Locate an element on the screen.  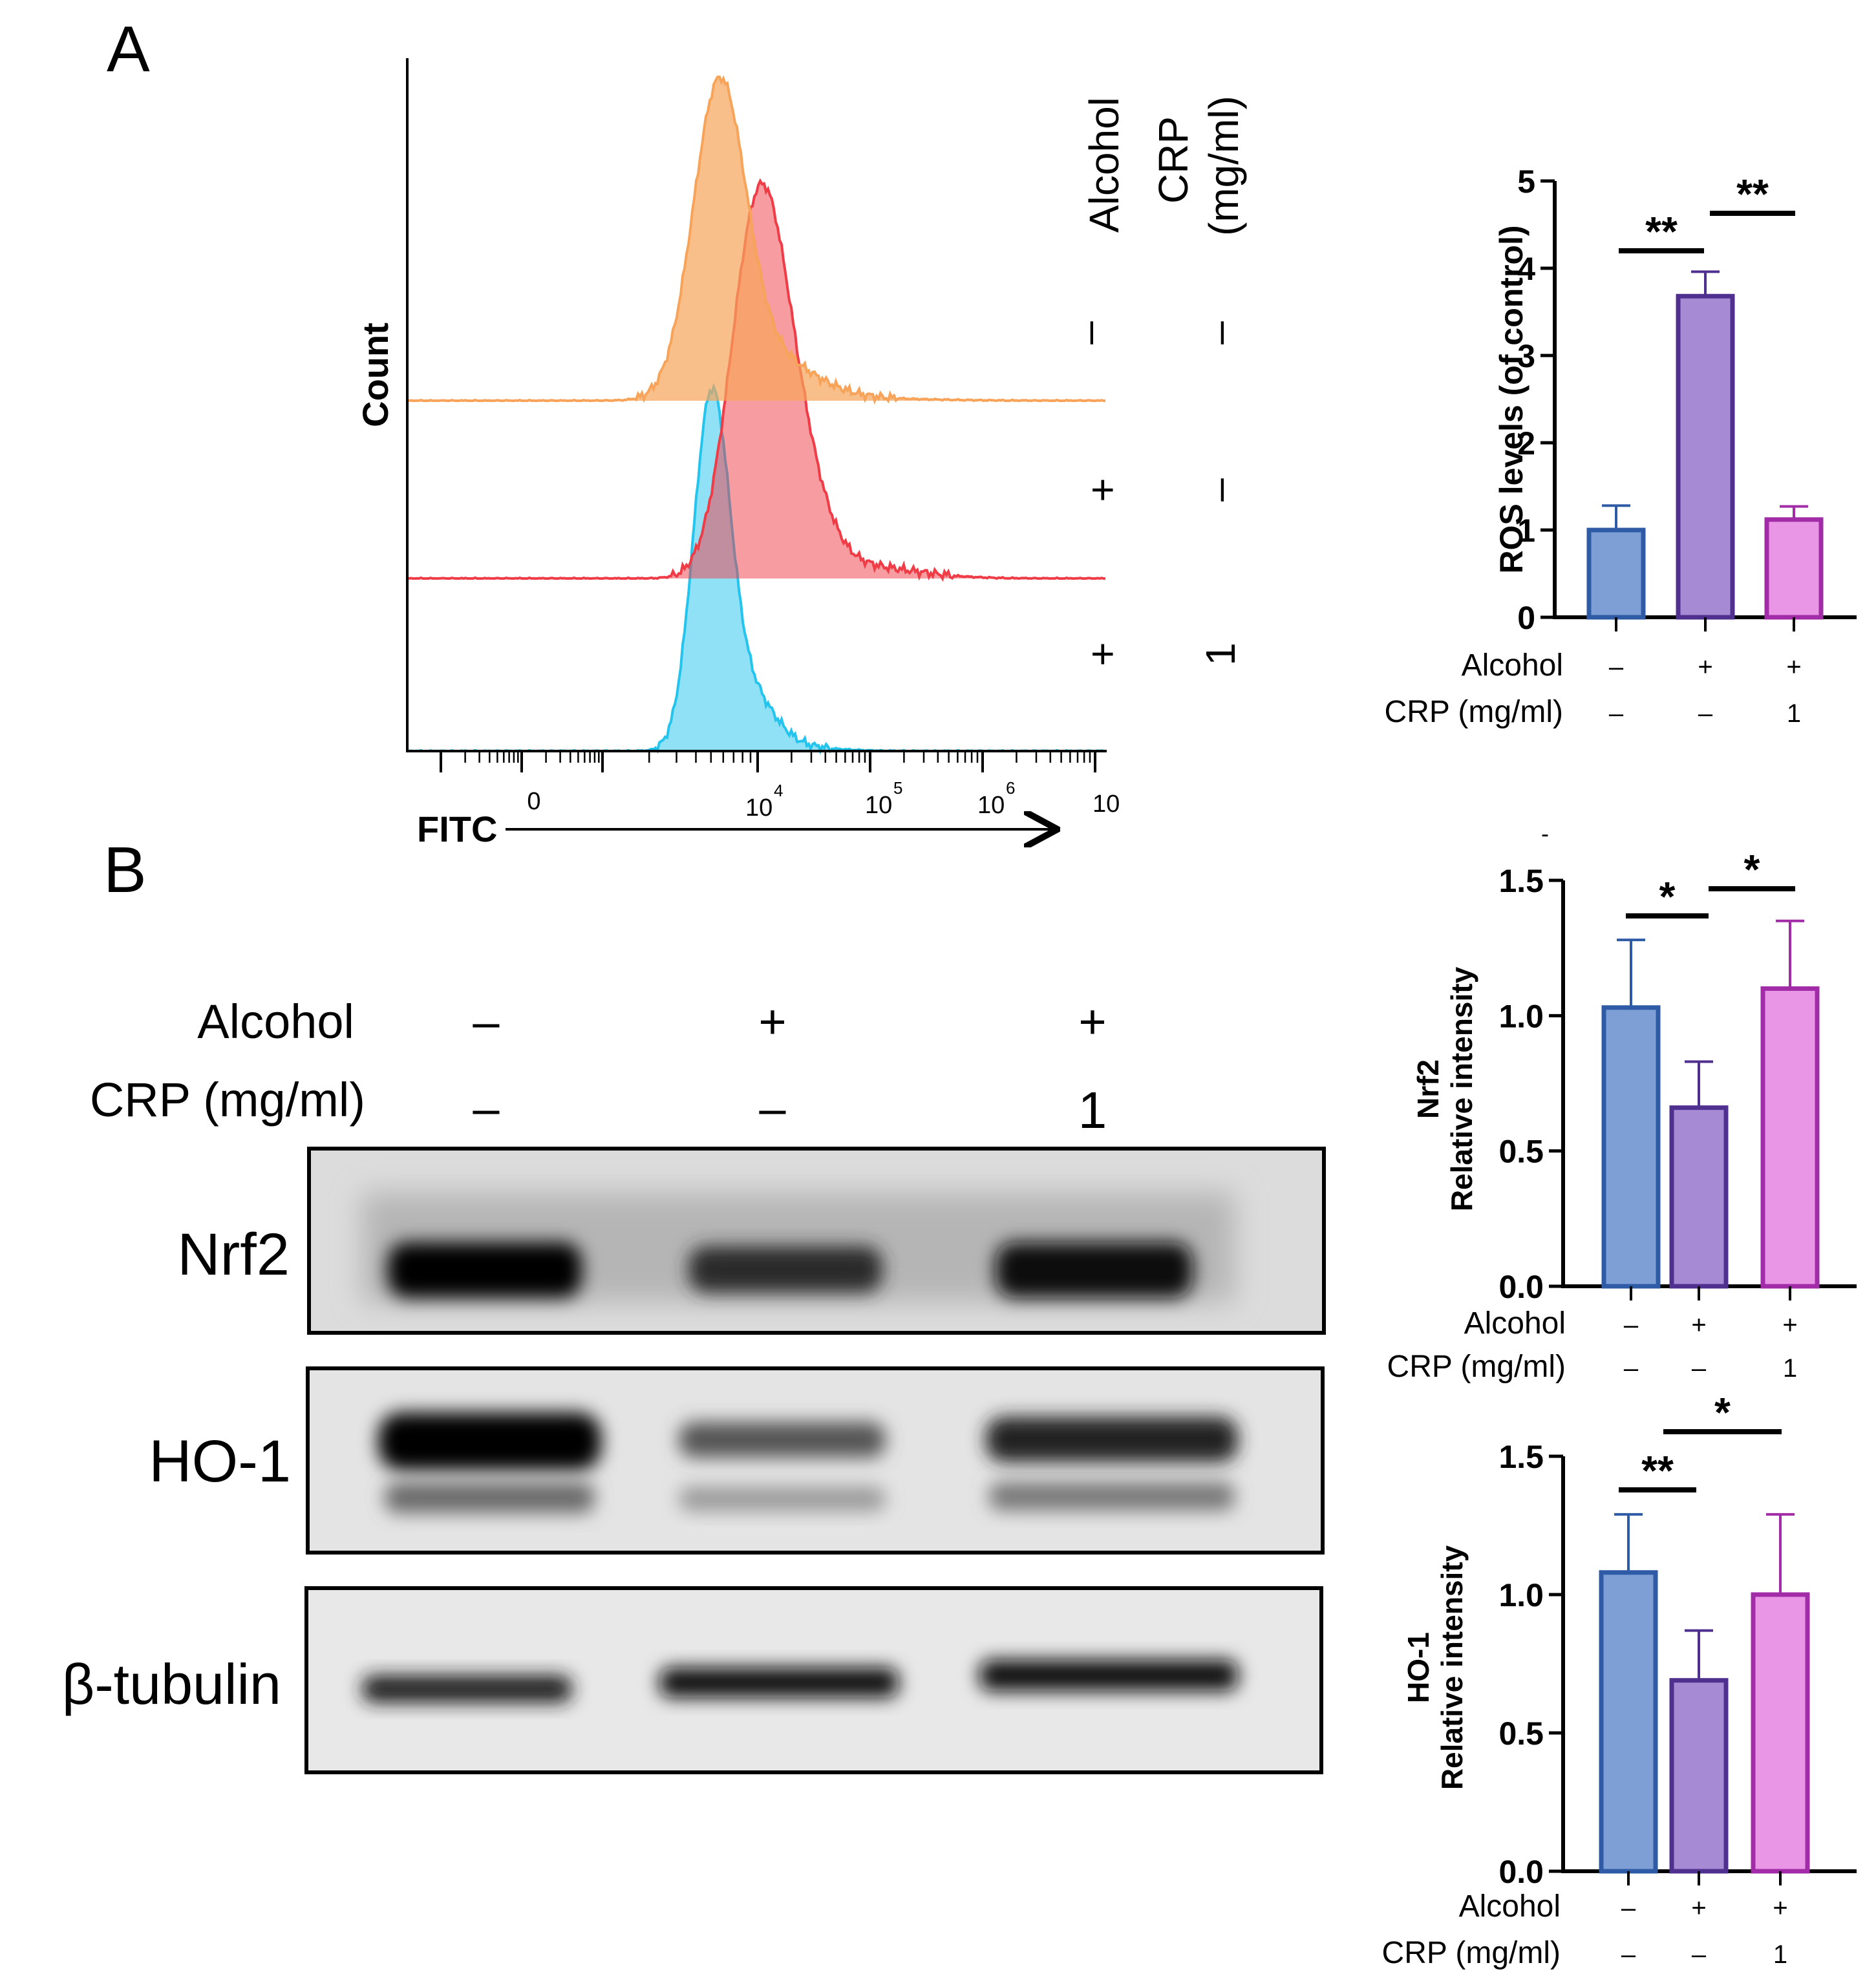
ho1-y-axis-label: HO-1 is located at coordinates (1418, 1667).